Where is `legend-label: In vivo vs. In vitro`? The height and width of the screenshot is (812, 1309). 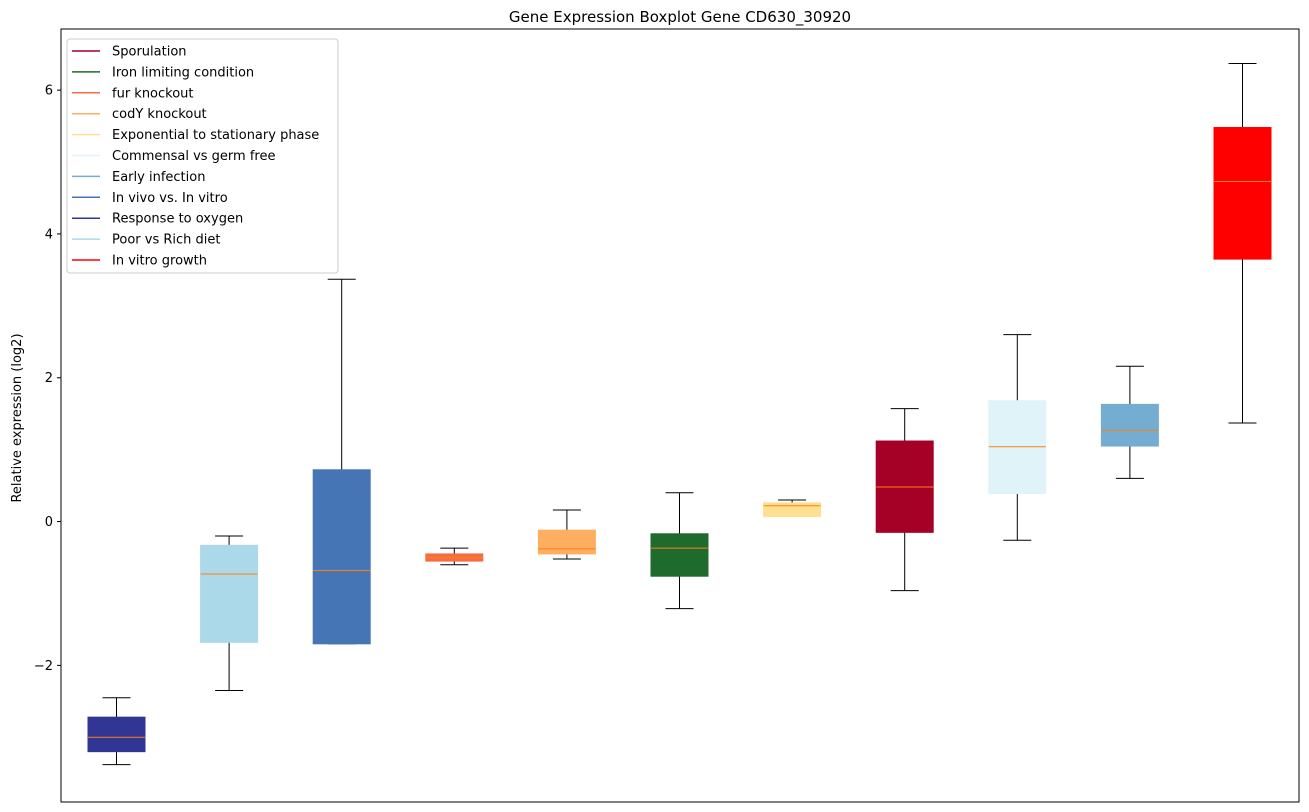 legend-label: In vivo vs. In vitro is located at coordinates (170, 198).